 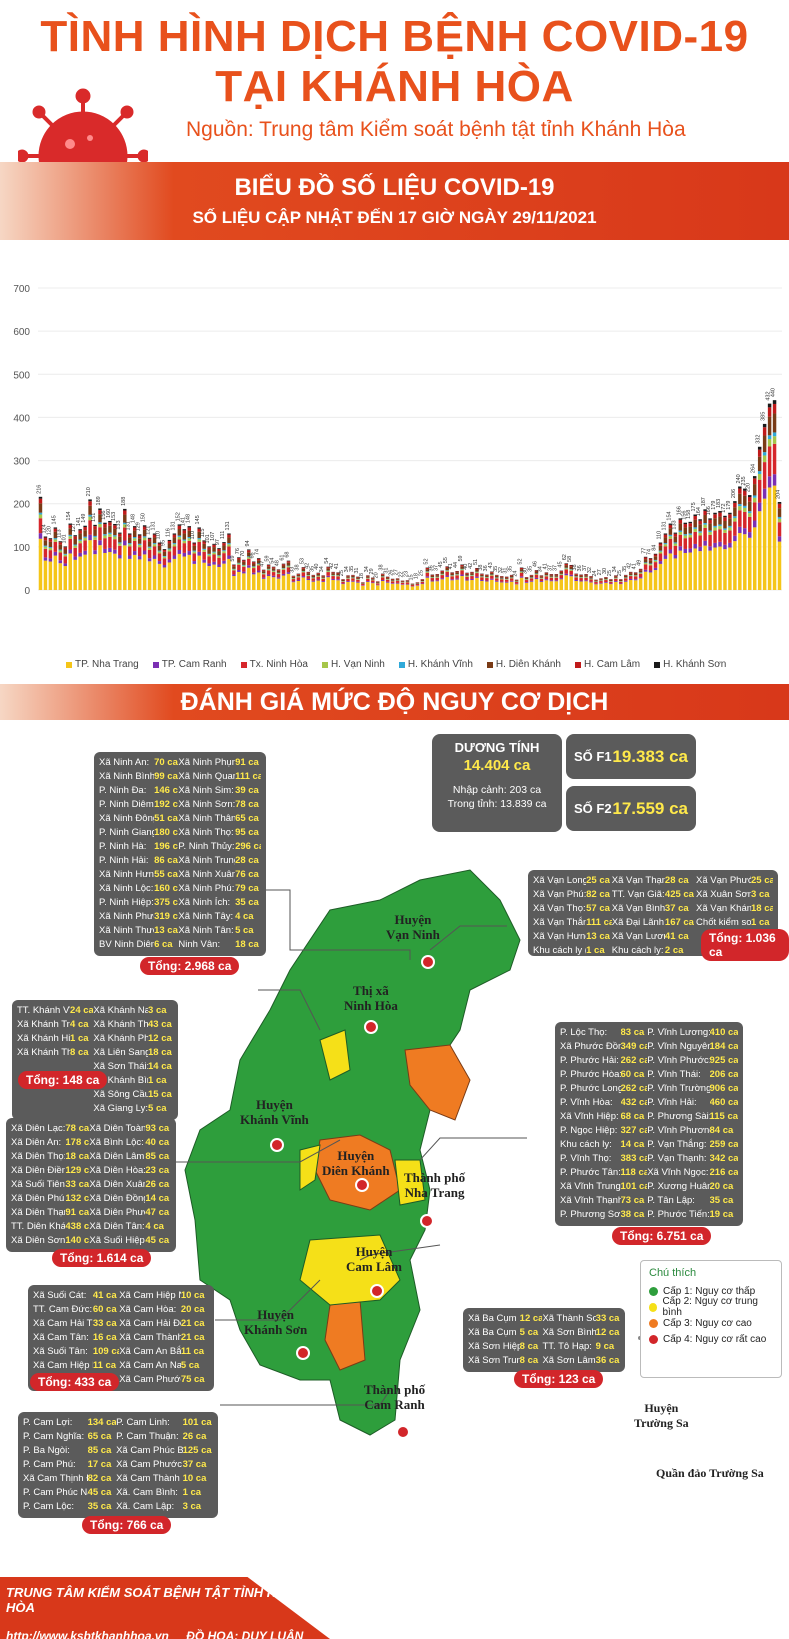 I want to click on ward-name: P. Ninh Hà:, so click(x=123, y=846).